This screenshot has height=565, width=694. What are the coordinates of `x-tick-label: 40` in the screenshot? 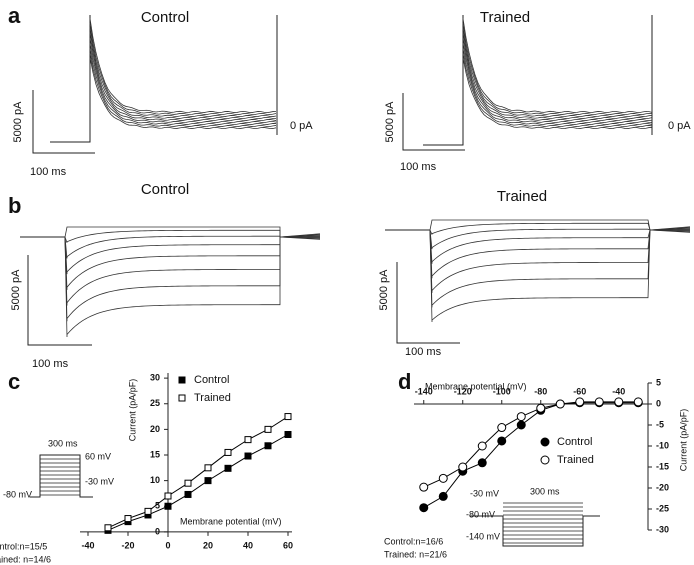 It's located at (248, 545).